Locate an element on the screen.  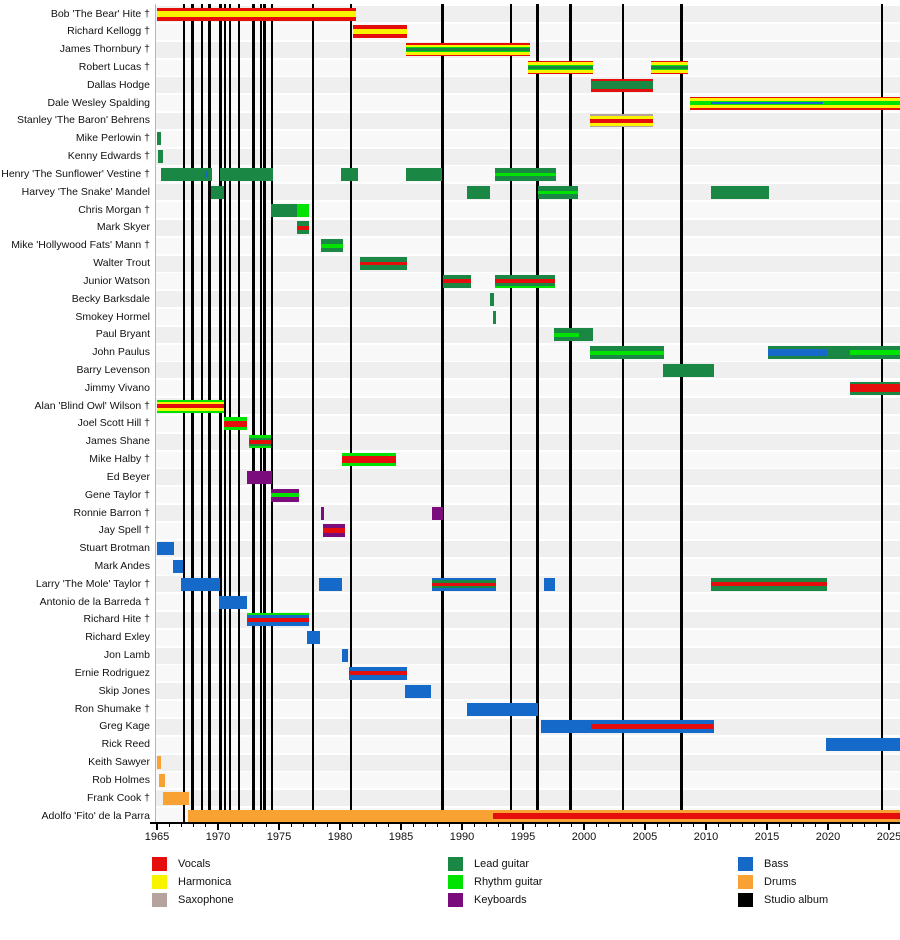
member-label: Skip Jones is located at coordinates (124, 690).